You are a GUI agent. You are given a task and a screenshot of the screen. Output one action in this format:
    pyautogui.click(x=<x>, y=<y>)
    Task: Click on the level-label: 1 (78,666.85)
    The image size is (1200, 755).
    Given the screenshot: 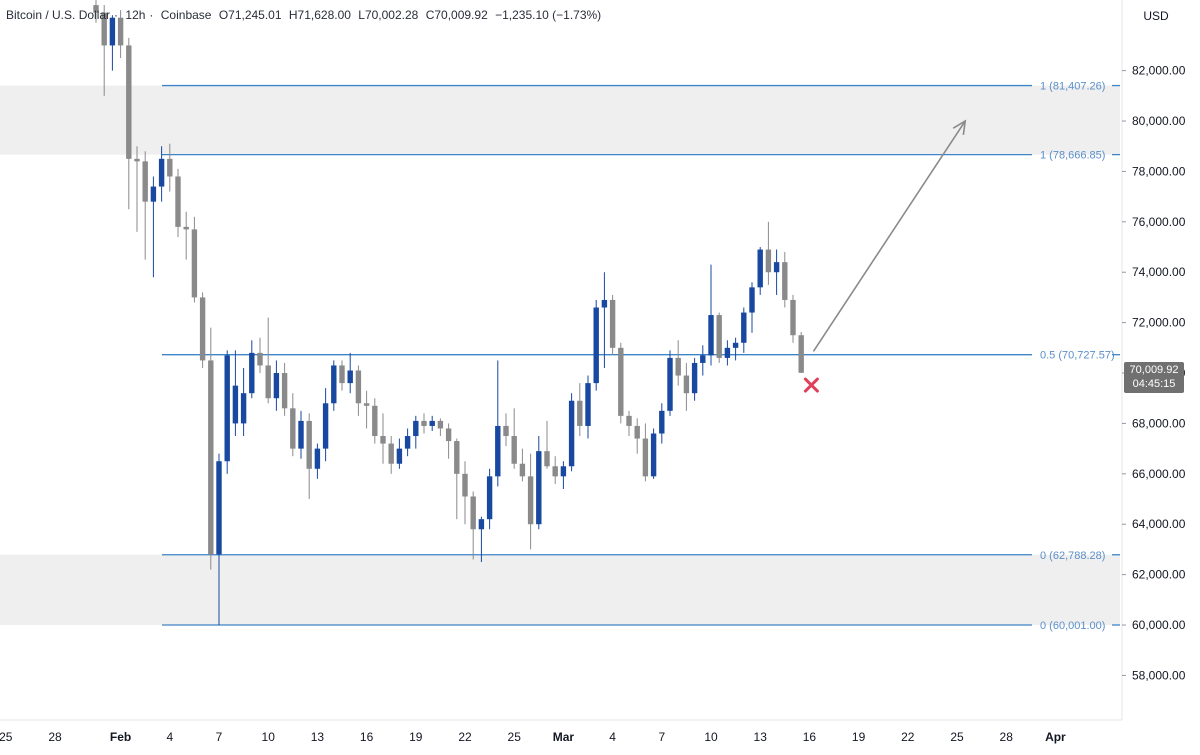 What is the action you would take?
    pyautogui.click(x=1072, y=156)
    